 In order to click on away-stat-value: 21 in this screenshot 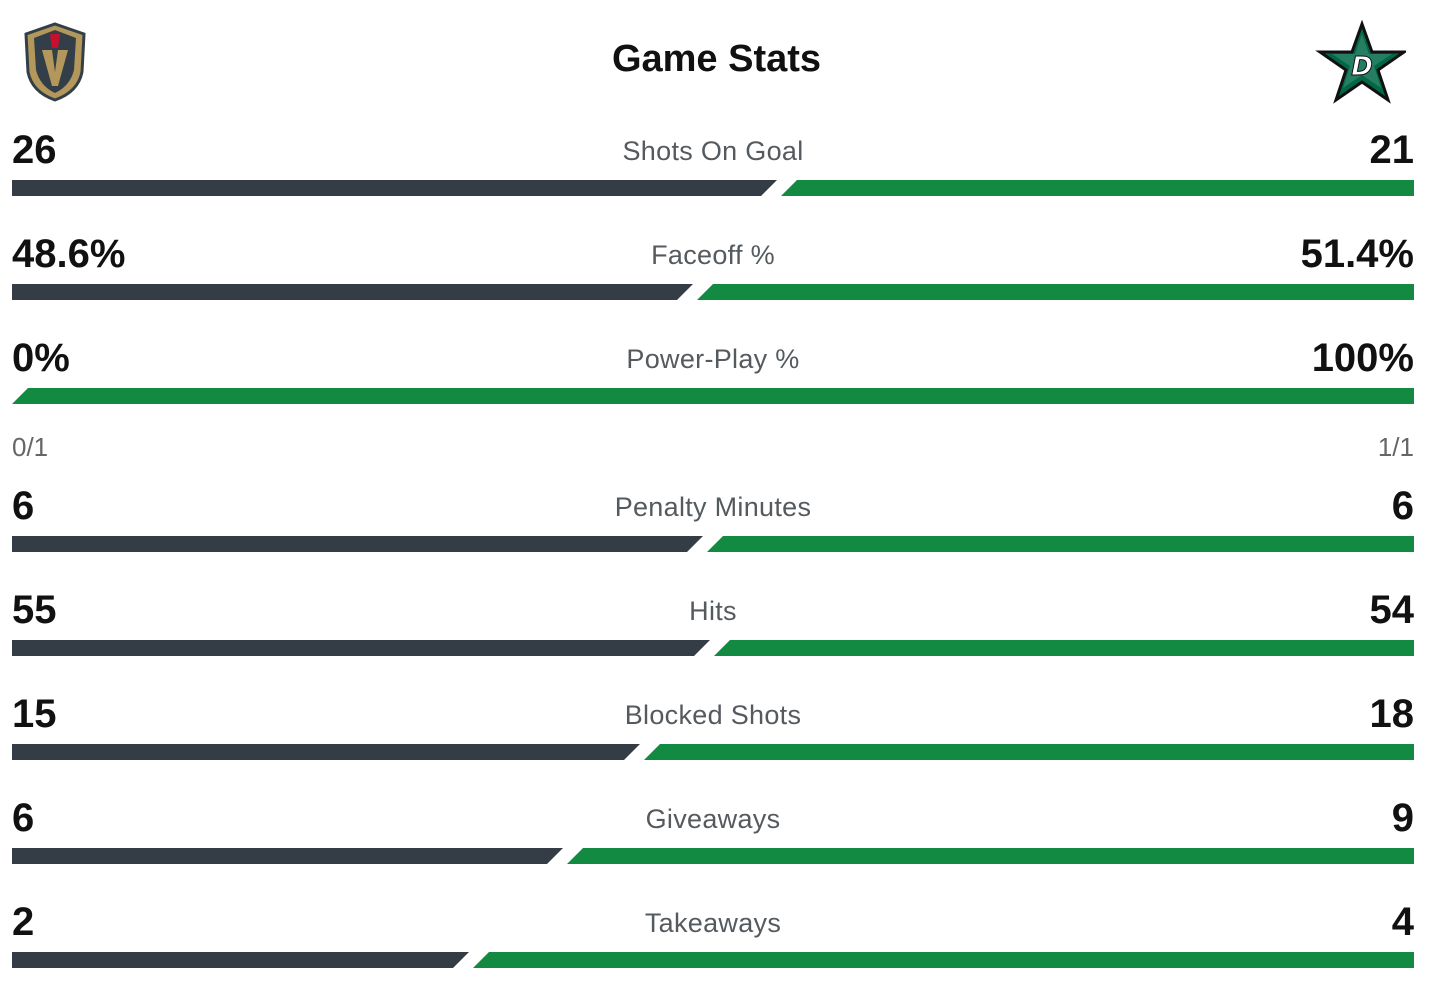, I will do `click(1392, 150)`.